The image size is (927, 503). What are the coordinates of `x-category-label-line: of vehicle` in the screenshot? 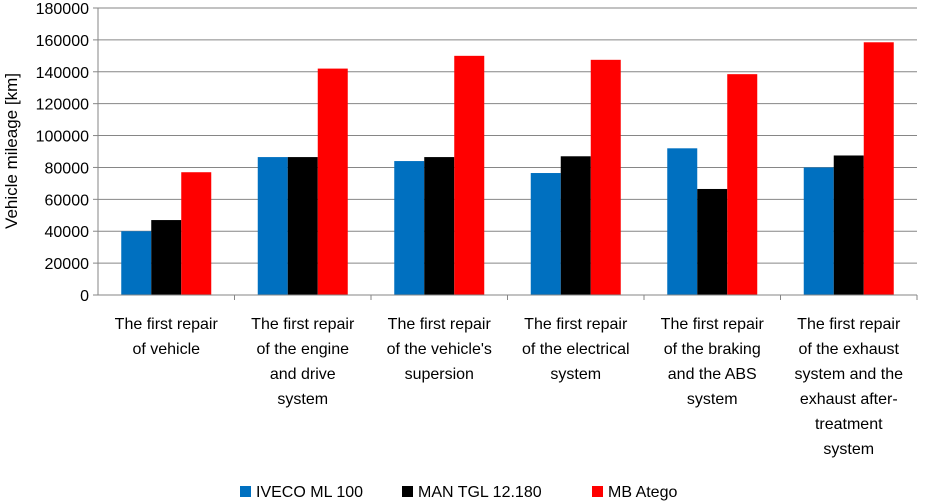 It's located at (166, 349).